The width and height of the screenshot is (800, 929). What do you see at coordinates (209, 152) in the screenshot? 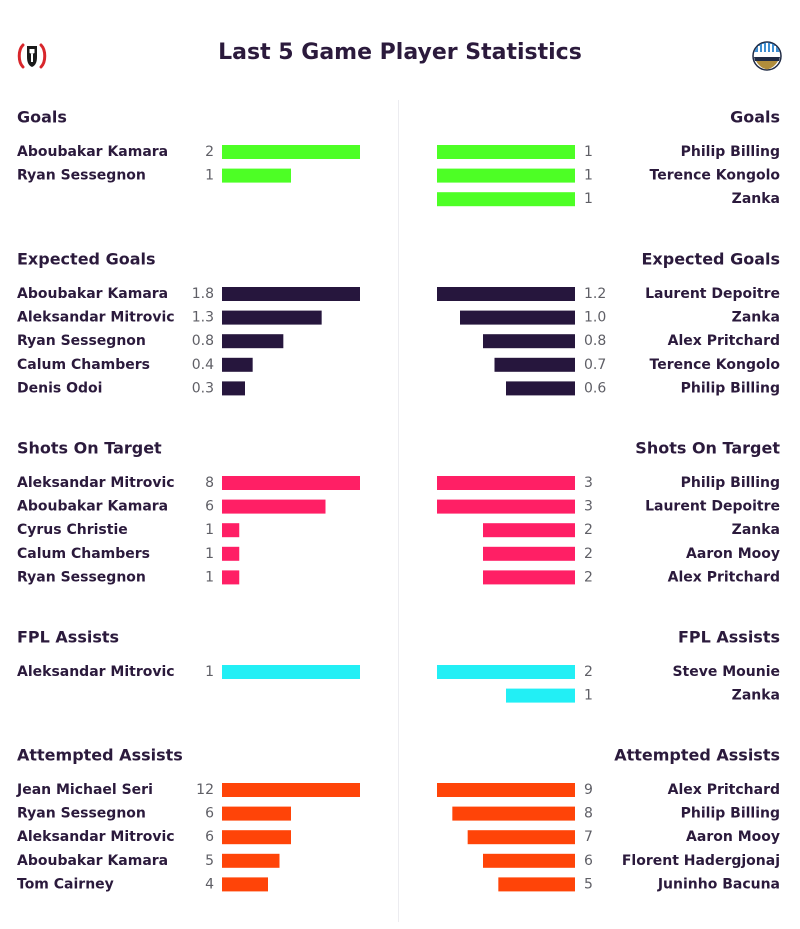
I see `home-stat-value: 2` at bounding box center [209, 152].